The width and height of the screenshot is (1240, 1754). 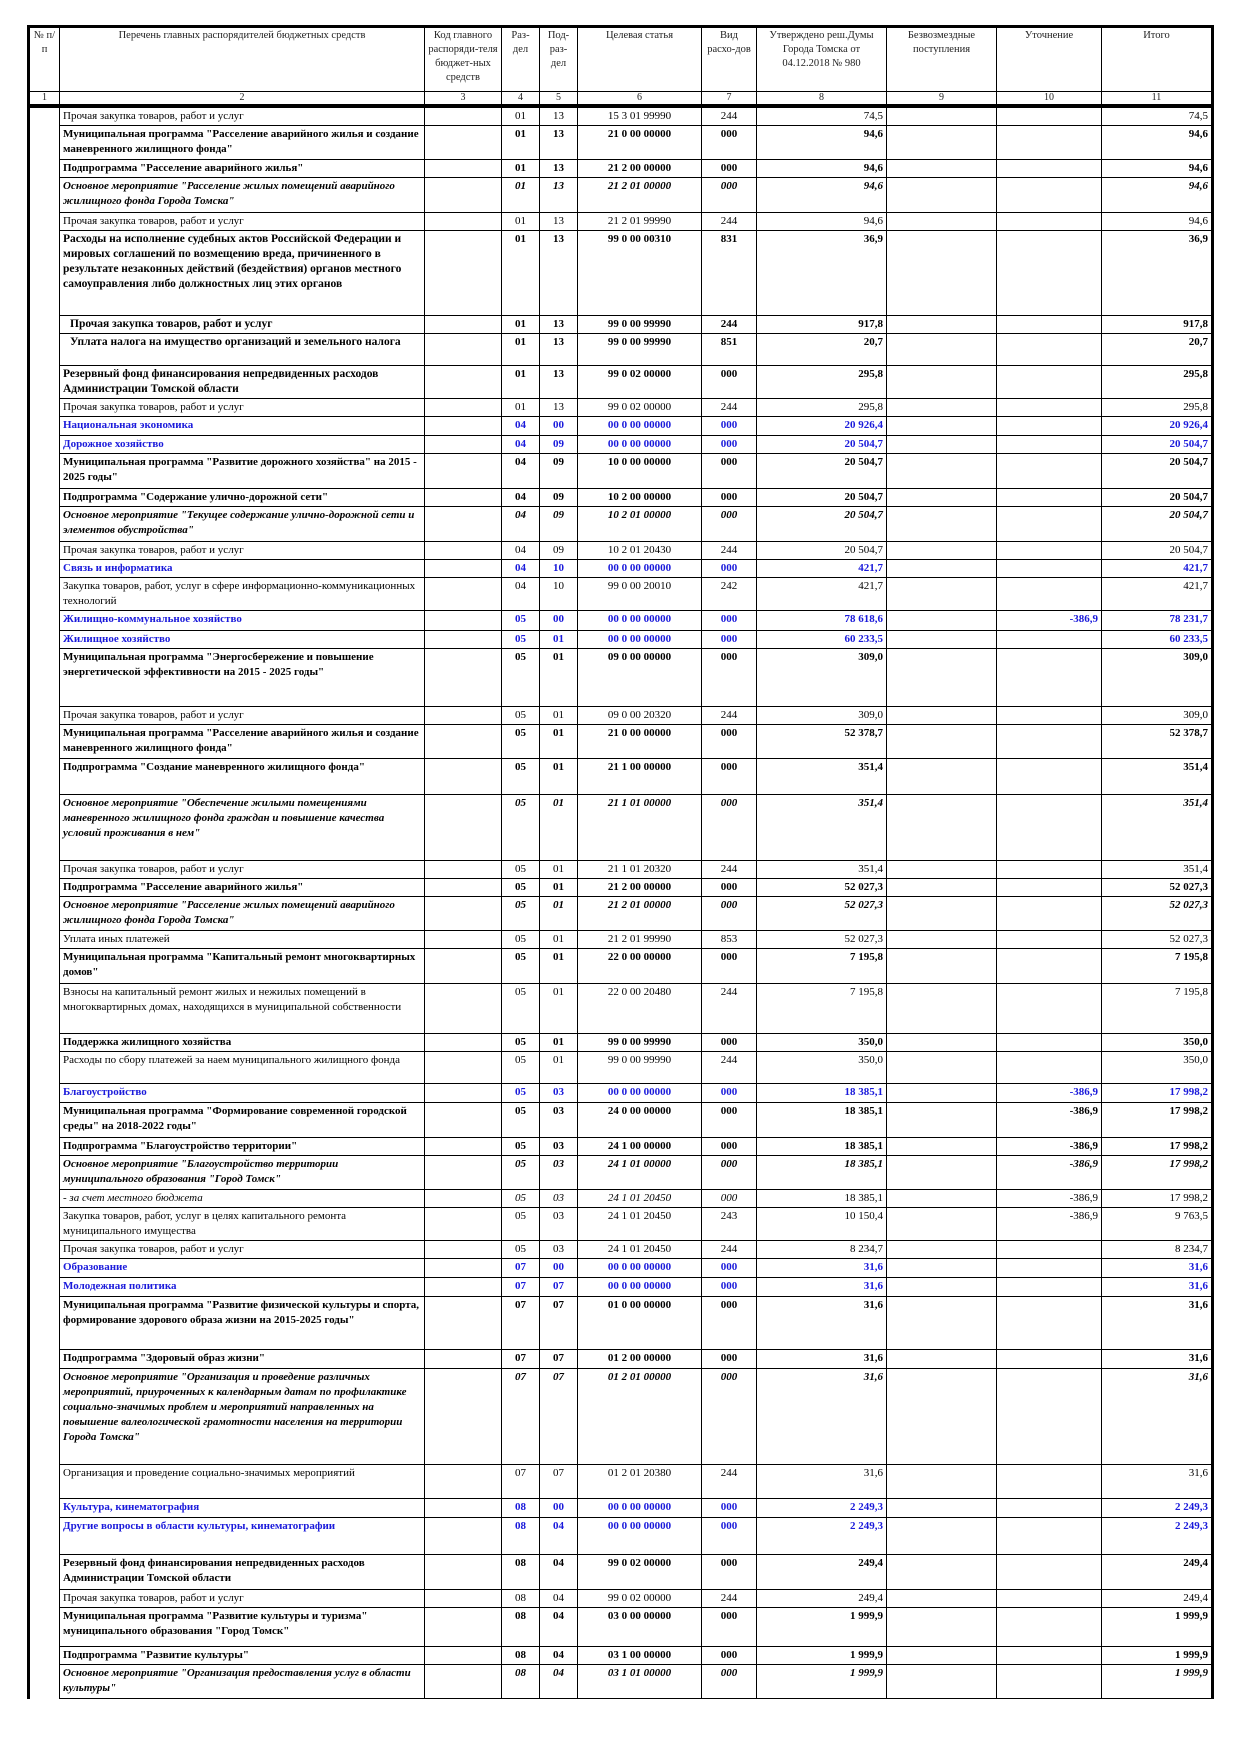 What do you see at coordinates (821, 1681) in the screenshot?
I see `approved-amount: 1 999,9` at bounding box center [821, 1681].